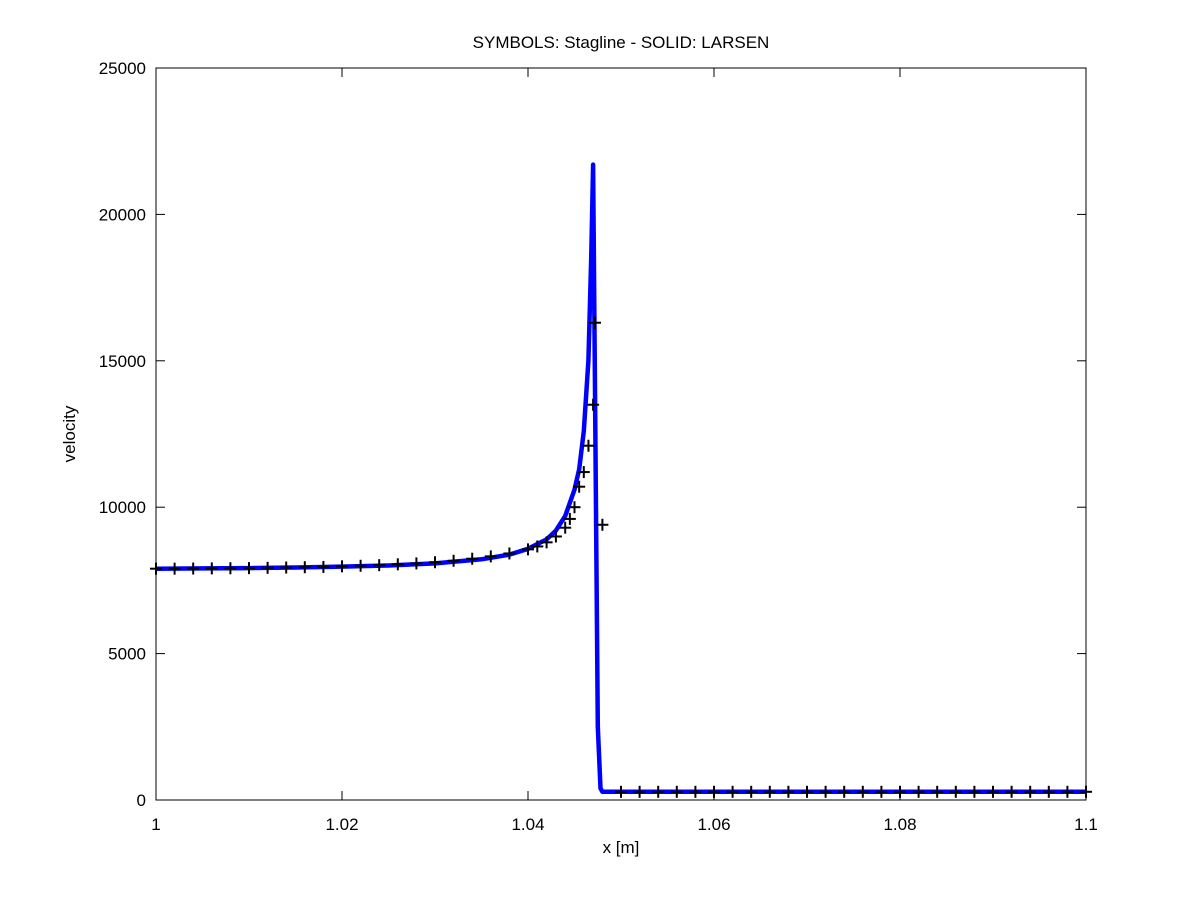 The width and height of the screenshot is (1200, 902). What do you see at coordinates (341, 824) in the screenshot?
I see `x-tick-label: 1.02` at bounding box center [341, 824].